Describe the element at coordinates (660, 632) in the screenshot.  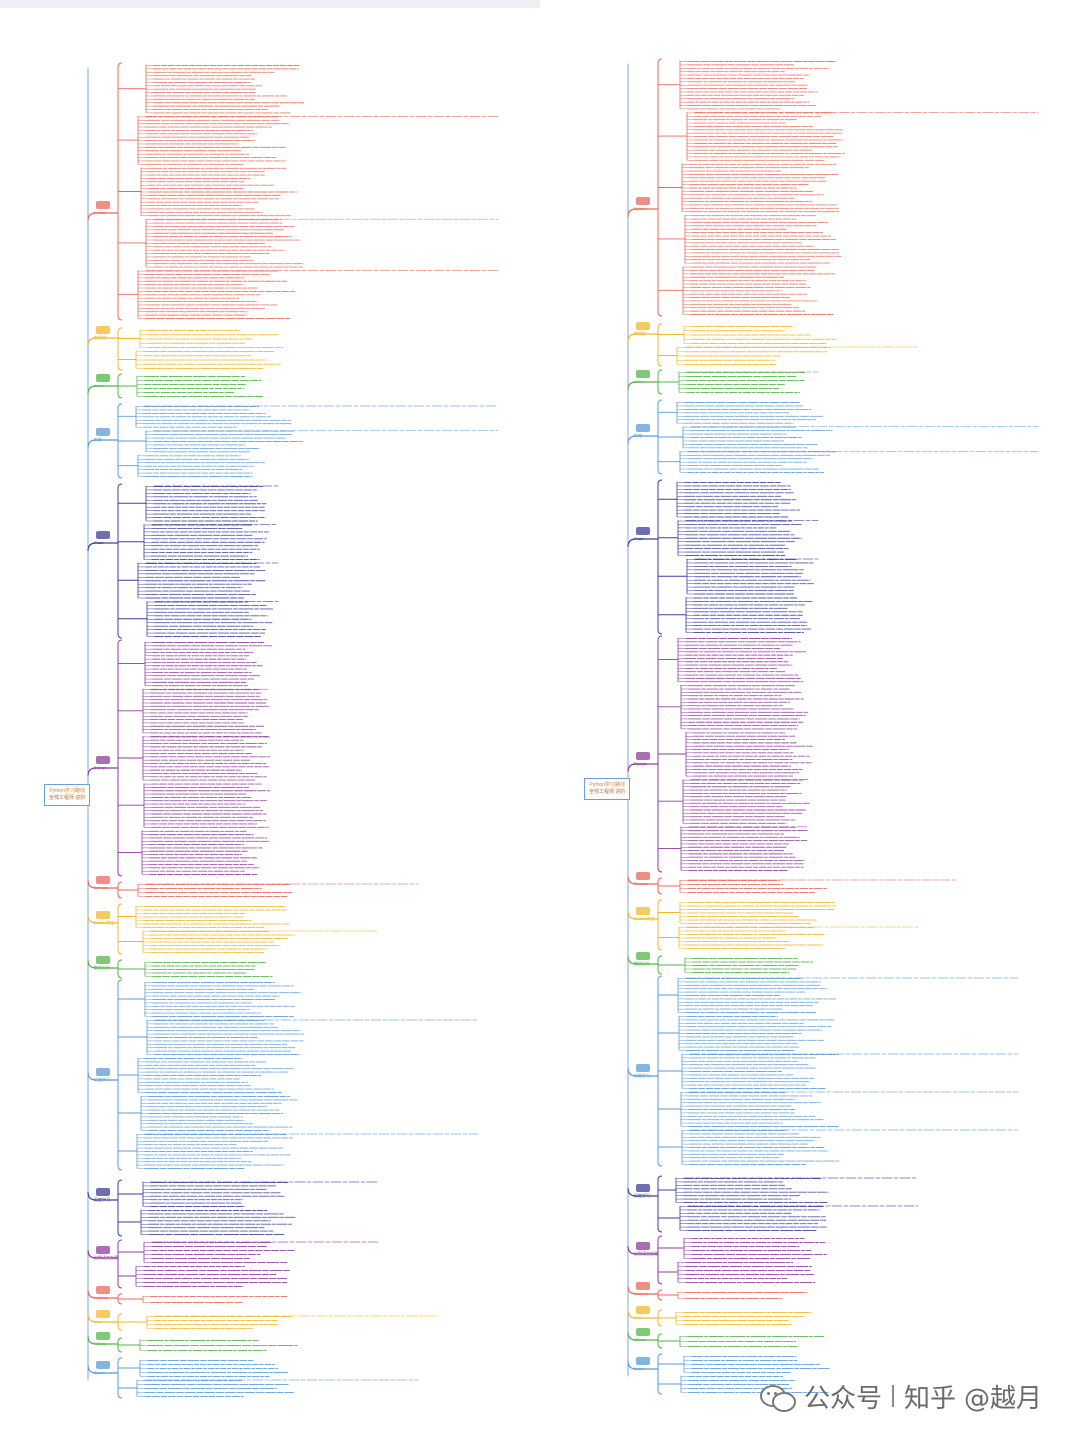
I see `branch-bracket-bottom-flask` at that location.